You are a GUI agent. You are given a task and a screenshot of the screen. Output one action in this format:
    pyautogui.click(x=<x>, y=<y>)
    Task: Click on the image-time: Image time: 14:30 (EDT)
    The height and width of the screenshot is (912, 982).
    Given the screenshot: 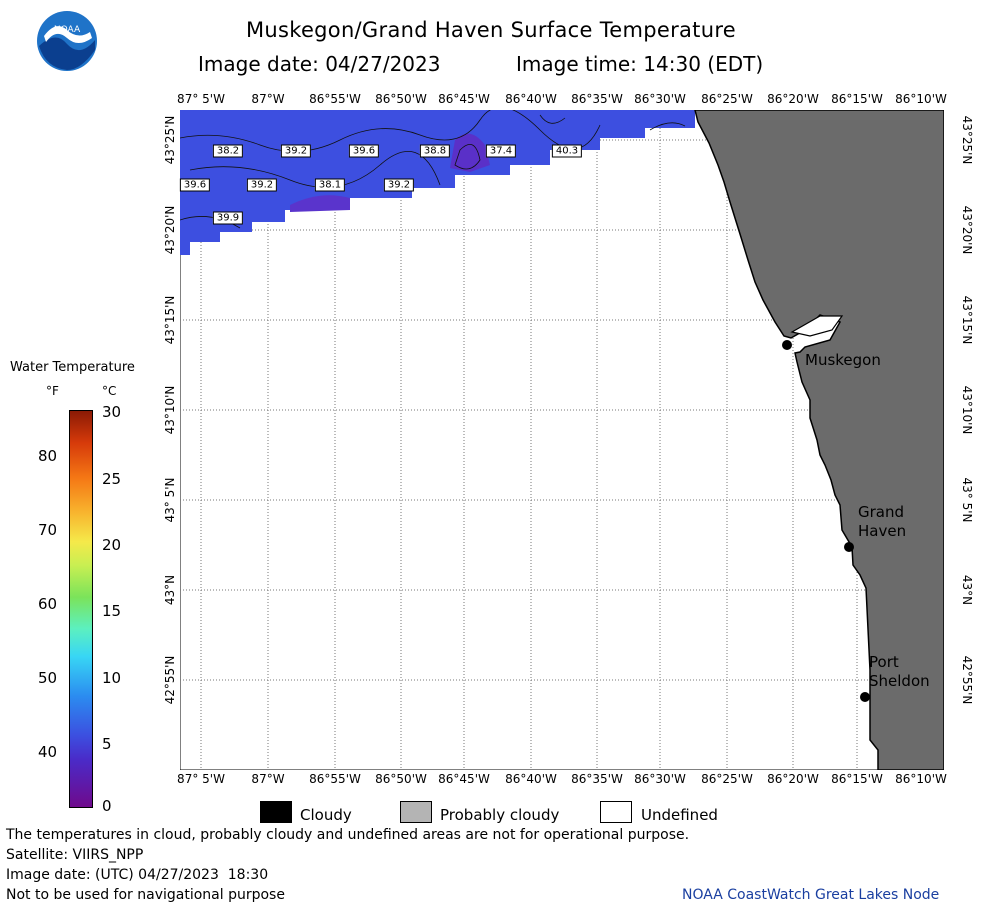 What is the action you would take?
    pyautogui.click(x=640, y=64)
    